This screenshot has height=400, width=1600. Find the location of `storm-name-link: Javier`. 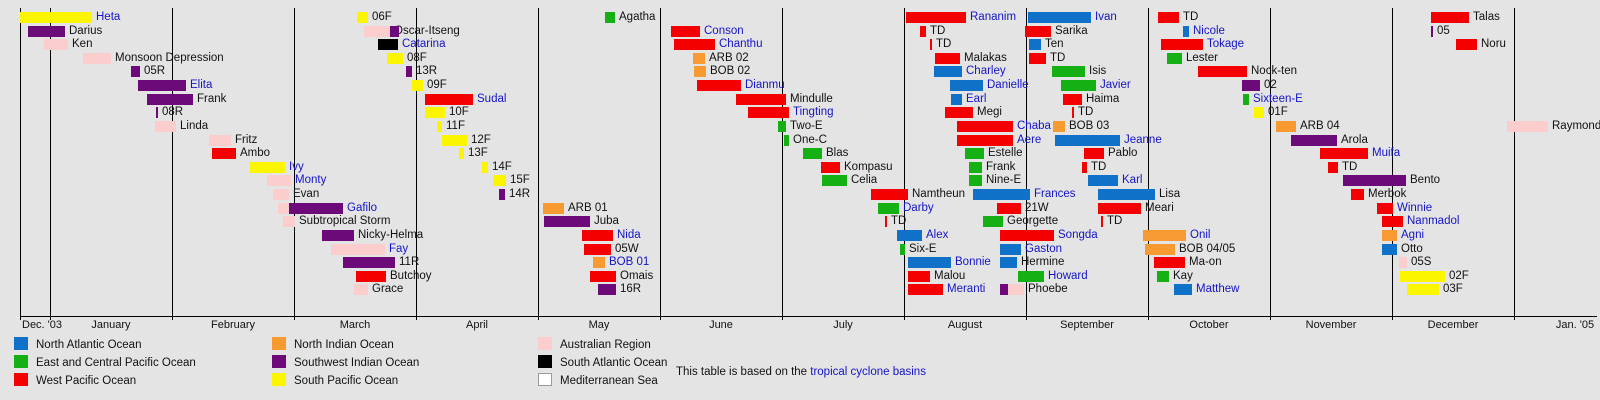

storm-name-link: Javier is located at coordinates (1115, 85).